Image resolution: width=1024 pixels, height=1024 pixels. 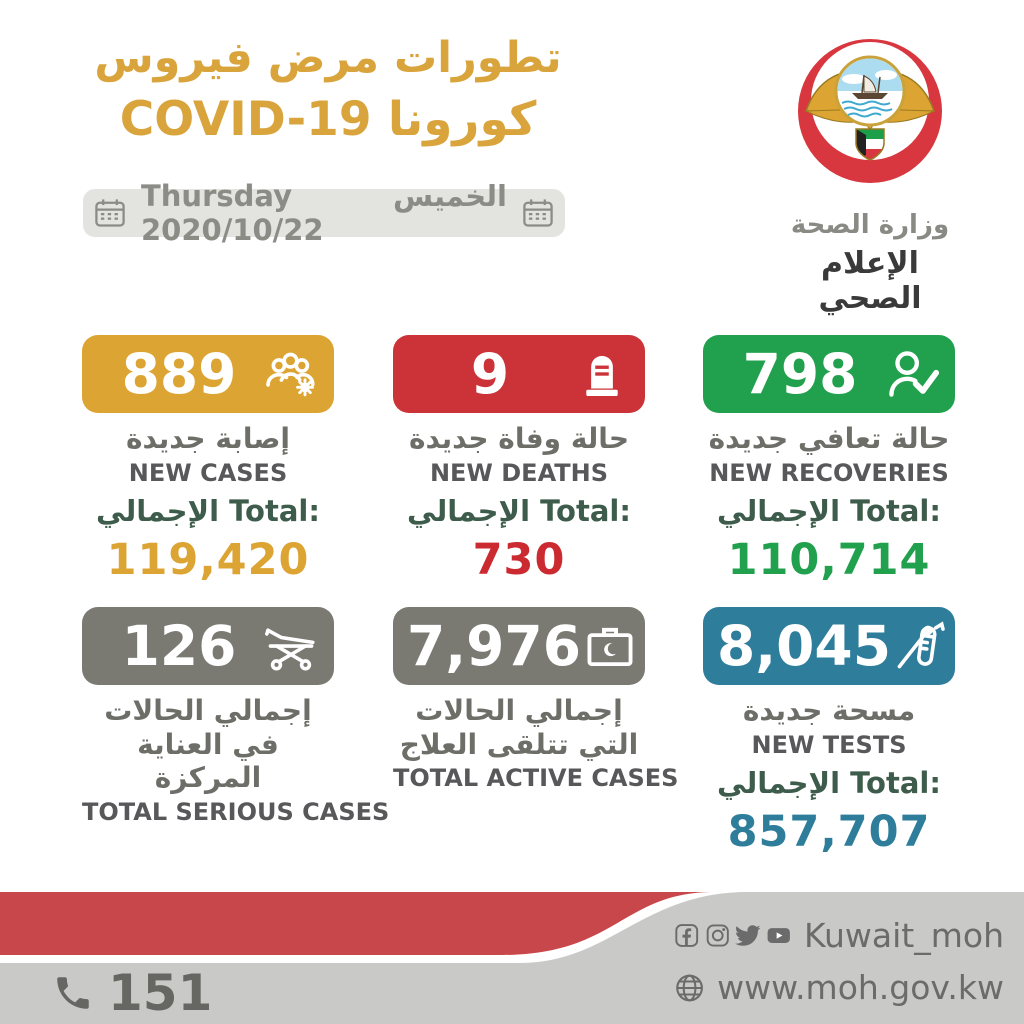 I want to click on social-row: Kuwait_moh, so click(x=839, y=935).